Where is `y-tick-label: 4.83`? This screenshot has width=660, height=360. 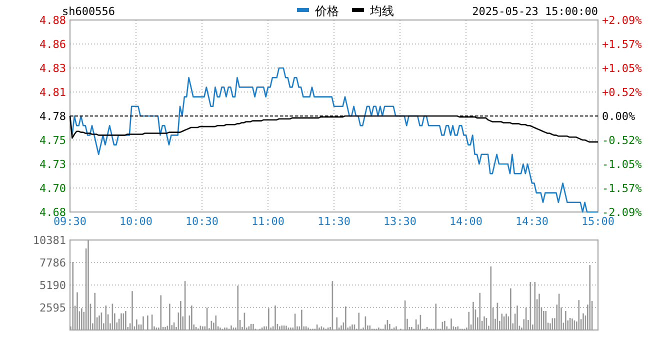 y-tick-label: 4.83 is located at coordinates (53, 68).